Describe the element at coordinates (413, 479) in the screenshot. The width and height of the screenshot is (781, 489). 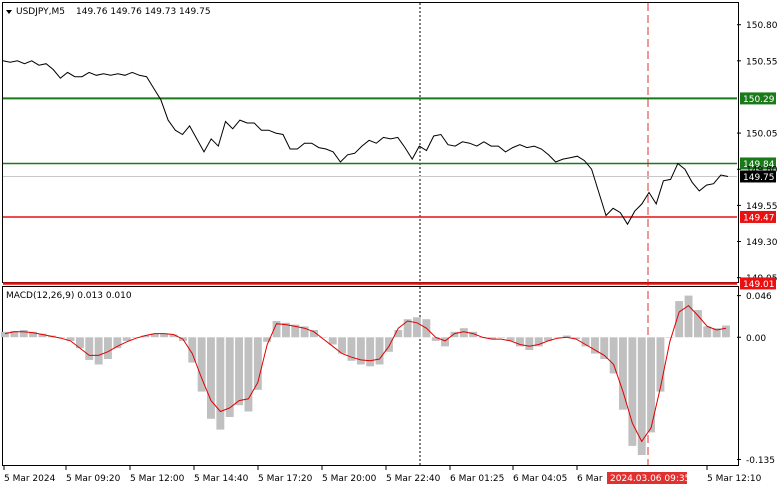
I see `x-tick-label: 5 Mar 22:40` at that location.